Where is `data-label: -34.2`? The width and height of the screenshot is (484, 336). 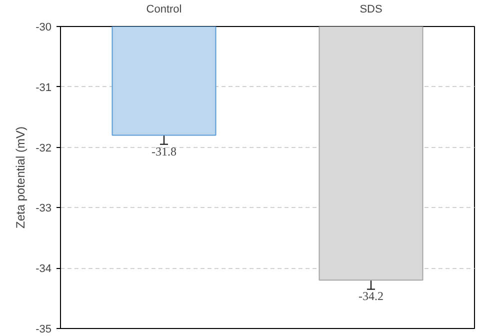
data-label: -34.2 is located at coordinates (371, 296).